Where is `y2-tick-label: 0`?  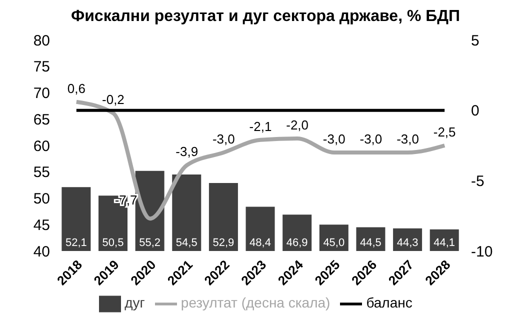 y2-tick-label: 0 is located at coordinates (475, 111).